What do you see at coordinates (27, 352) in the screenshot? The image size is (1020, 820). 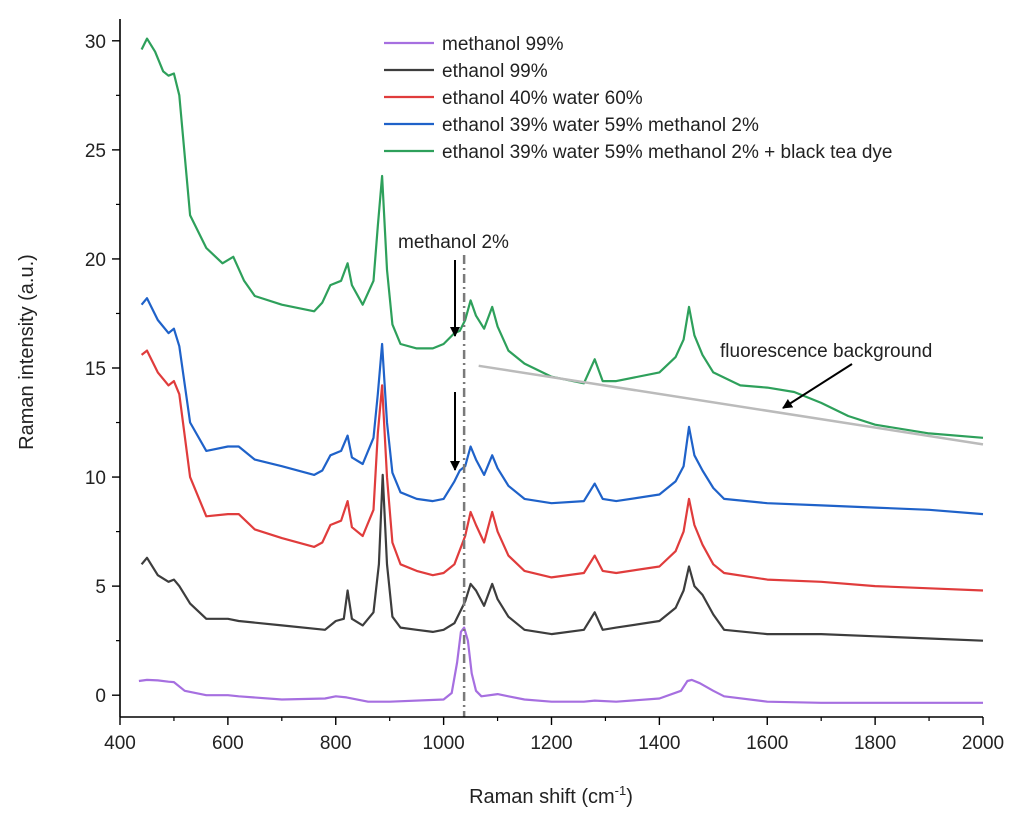 I see `y-axis-label: Raman intensity (a.u.)` at bounding box center [27, 352].